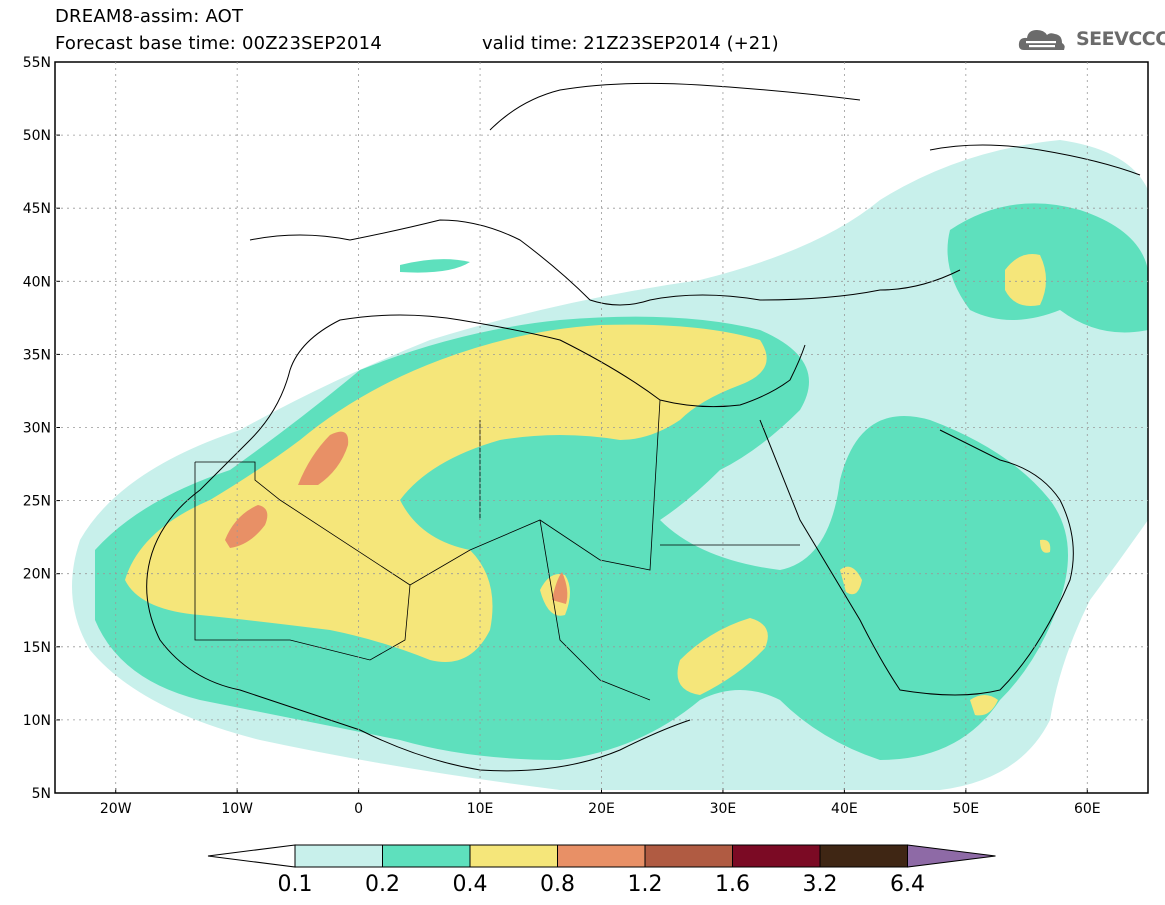 This screenshot has height=905, width=1165. What do you see at coordinates (907, 884) in the screenshot?
I see `colorbar-label: 6.4` at bounding box center [907, 884].